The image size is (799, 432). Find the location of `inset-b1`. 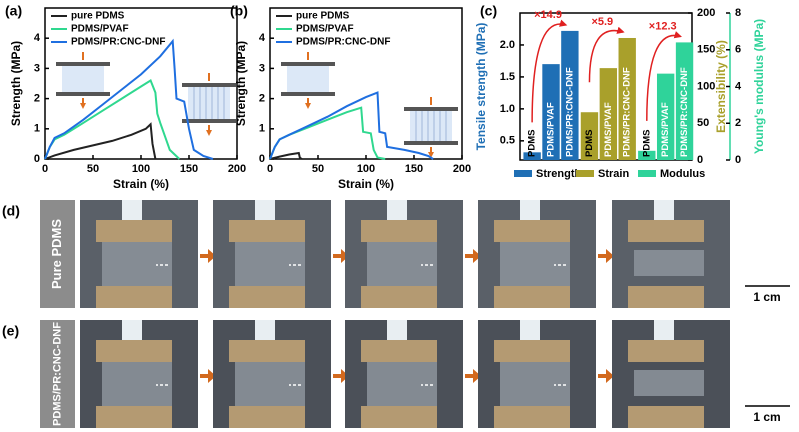

inset-b1 is located at coordinates (308, 79).